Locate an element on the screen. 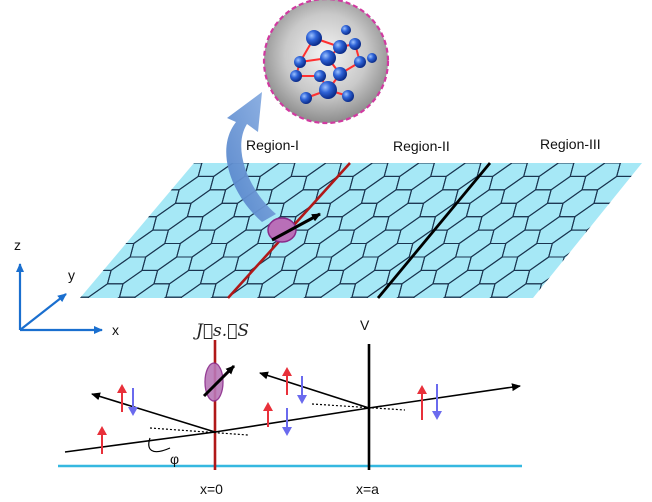 This screenshot has width=652, height=502. region-3-label: Region-III is located at coordinates (570, 144).